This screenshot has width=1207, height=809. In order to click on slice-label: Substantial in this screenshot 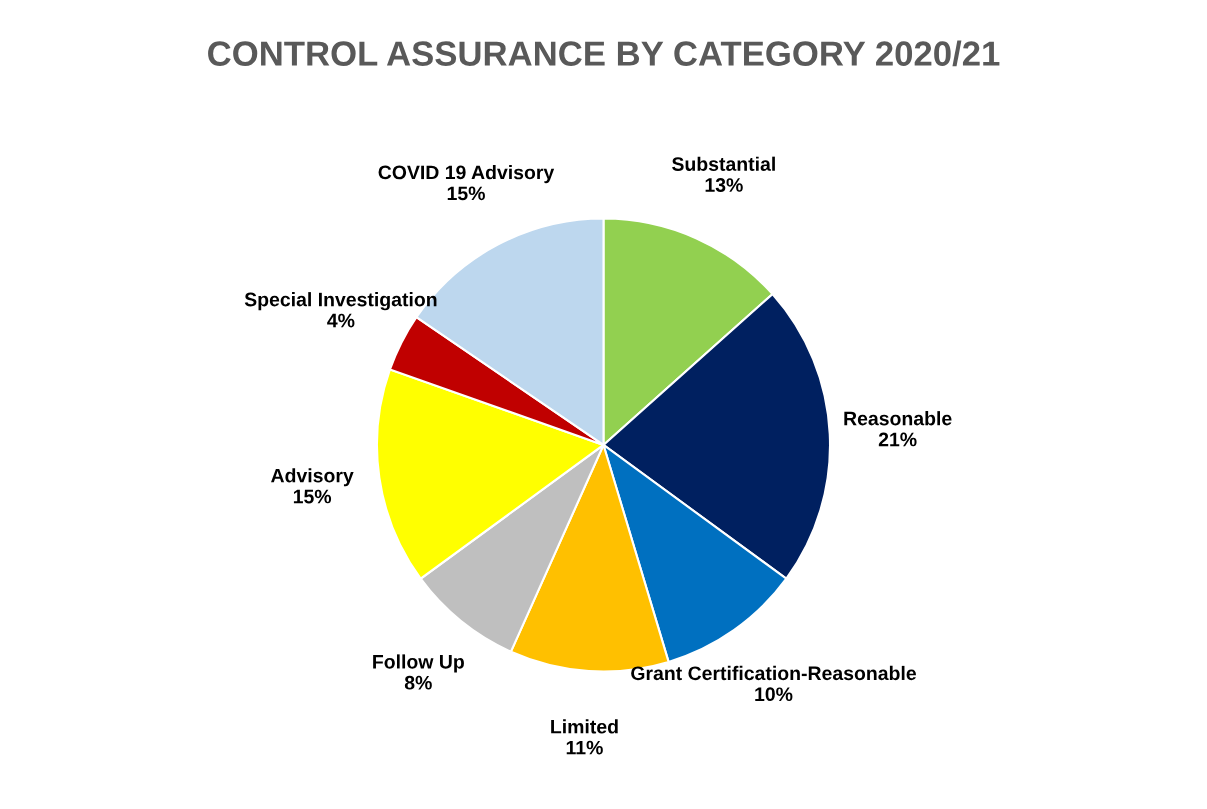, I will do `click(723, 163)`.